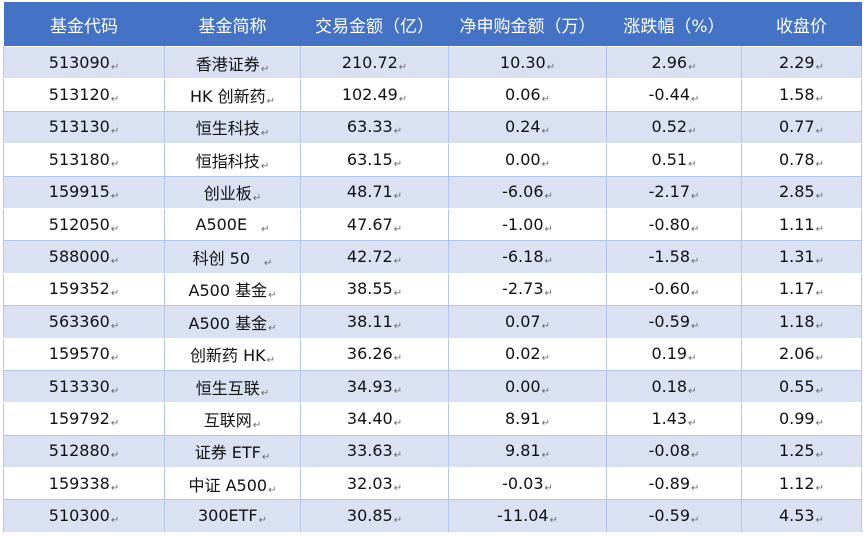 This screenshot has height=536, width=865. What do you see at coordinates (232, 451) in the screenshot?
I see `cell-fund-name: 证券 ETF↵` at bounding box center [232, 451].